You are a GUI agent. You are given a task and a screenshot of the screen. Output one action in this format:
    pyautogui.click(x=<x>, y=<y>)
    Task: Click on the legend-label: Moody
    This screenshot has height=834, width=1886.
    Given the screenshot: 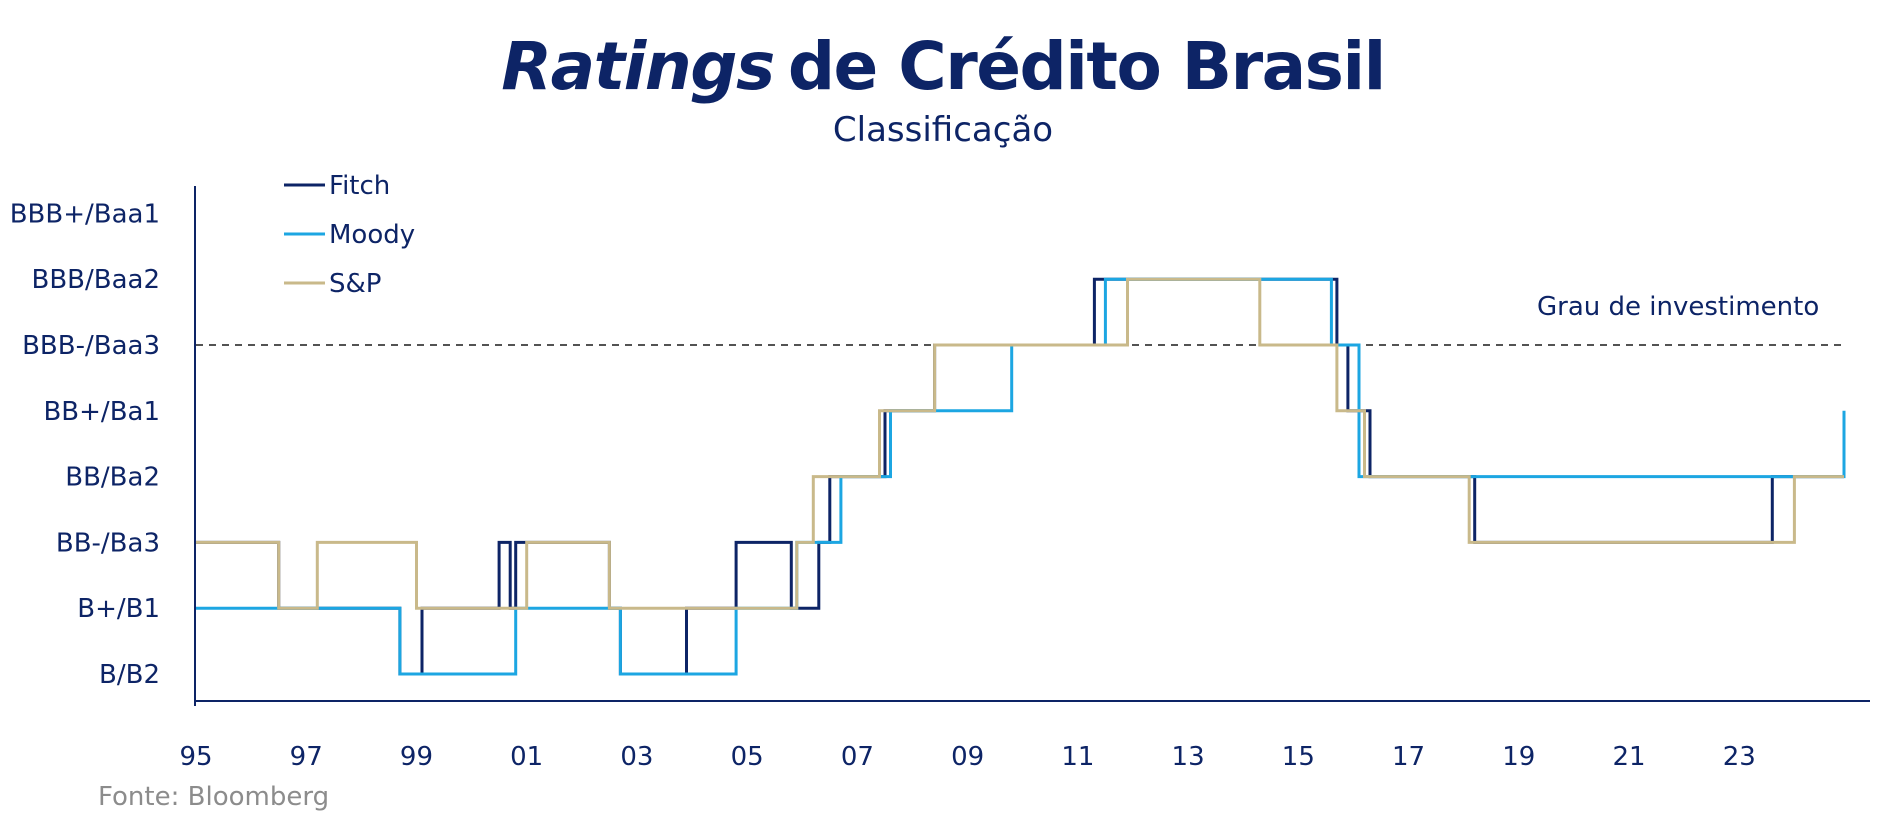 What is the action you would take?
    pyautogui.click(x=372, y=235)
    